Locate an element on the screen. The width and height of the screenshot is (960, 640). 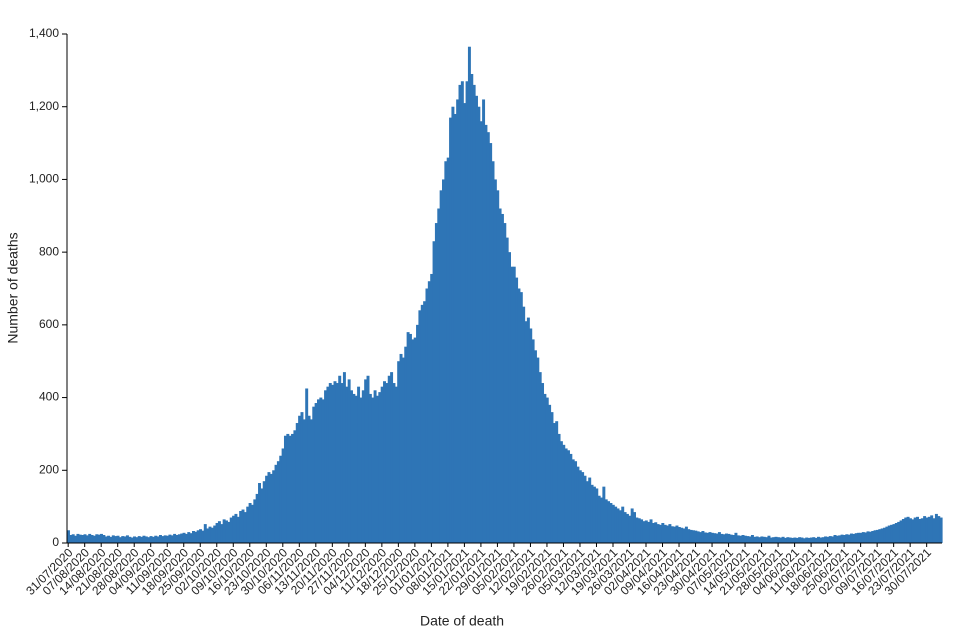
y-tick-label: 1,200 is located at coordinates (44, 106).